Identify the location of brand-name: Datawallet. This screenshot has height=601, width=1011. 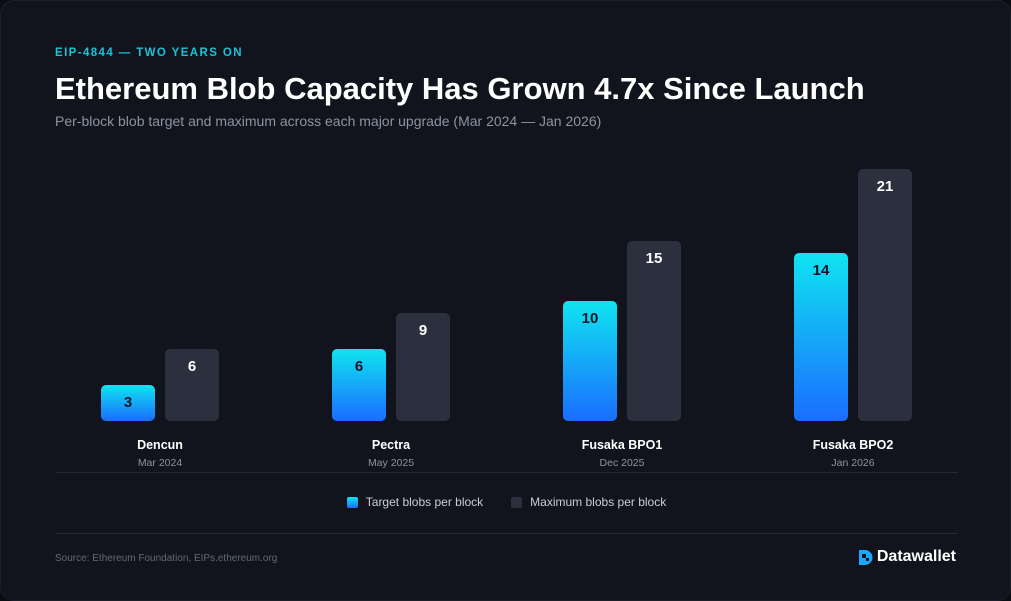
(916, 556).